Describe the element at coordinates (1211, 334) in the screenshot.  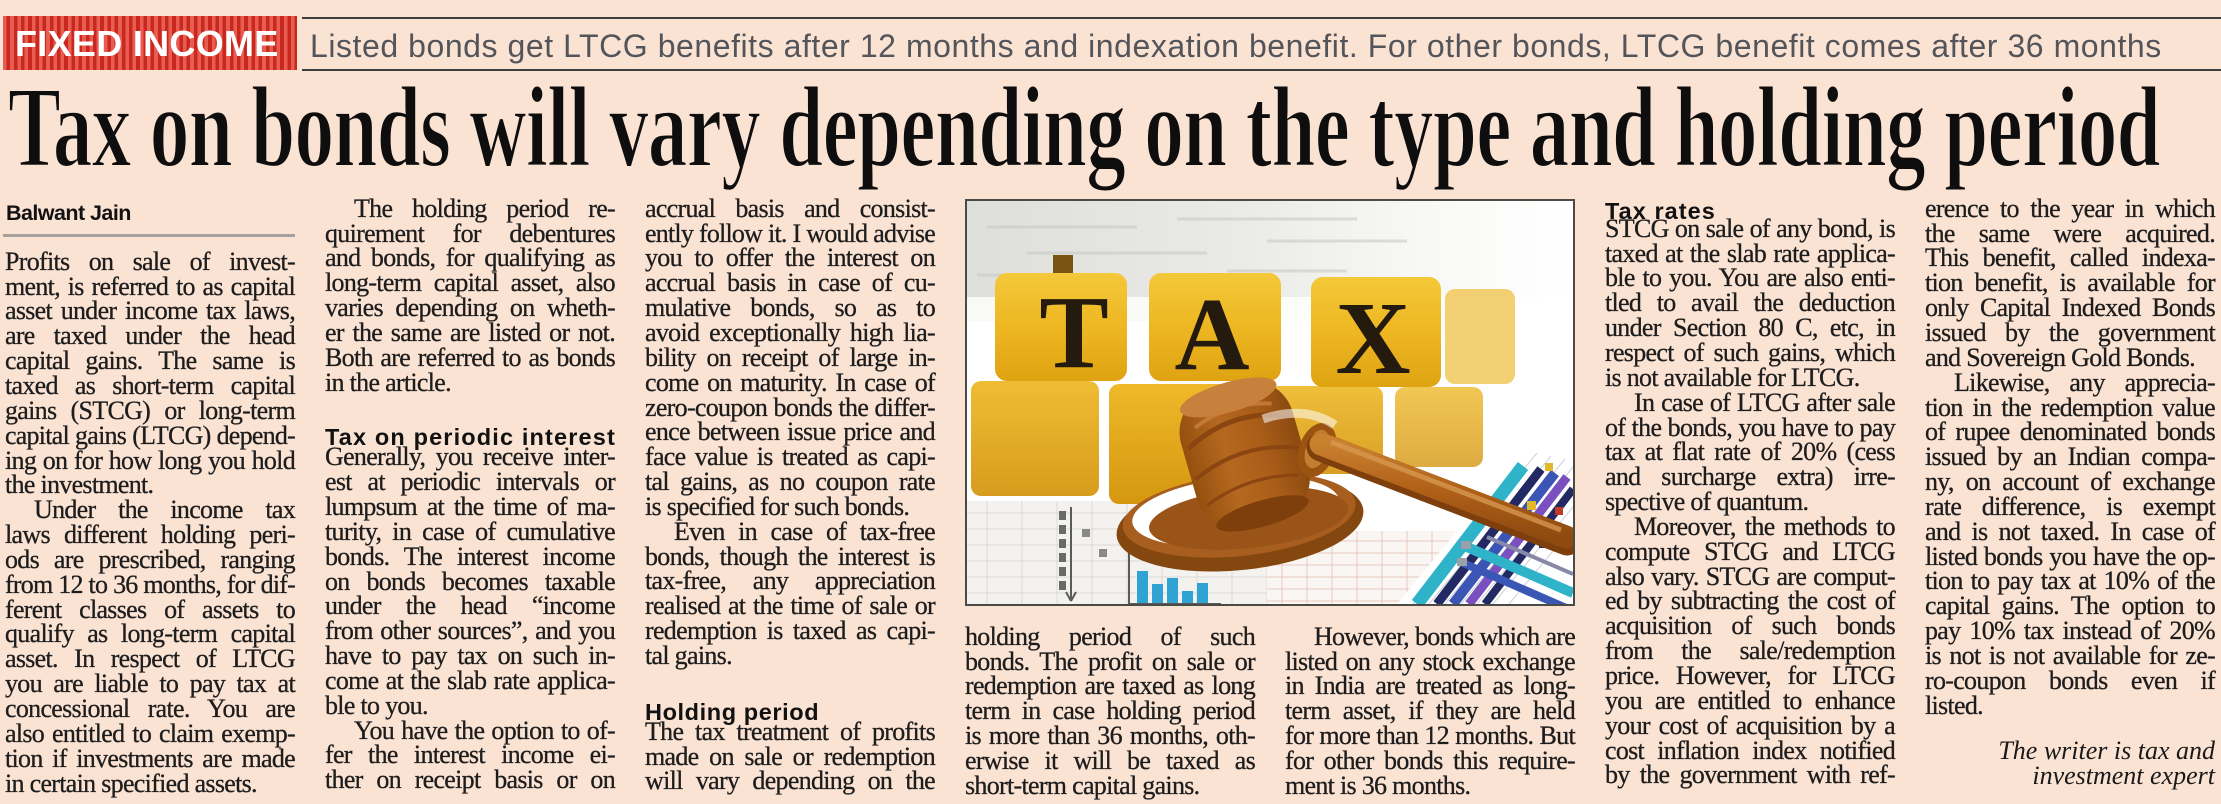
I see `svg-text: A` at that location.